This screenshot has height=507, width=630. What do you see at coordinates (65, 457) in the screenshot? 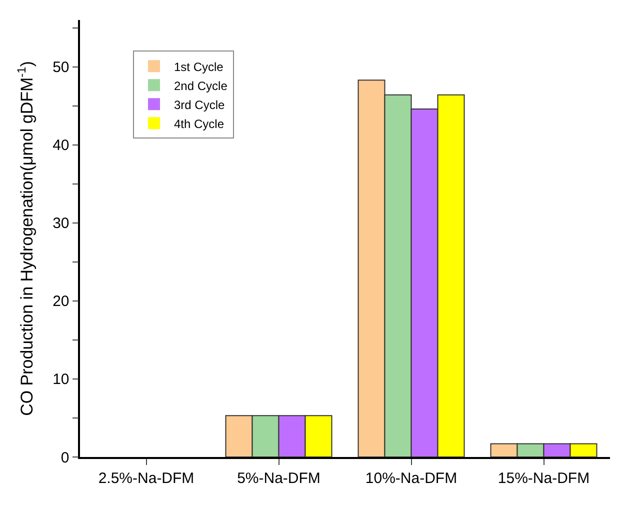
I see `y-tick-label: 0` at bounding box center [65, 457].